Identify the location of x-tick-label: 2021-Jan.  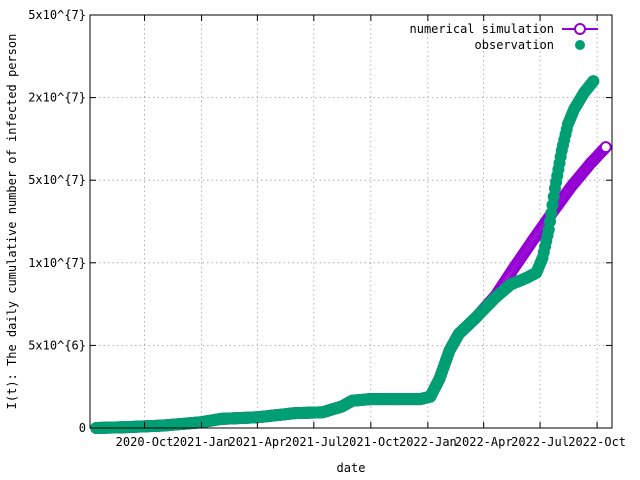
(202, 442).